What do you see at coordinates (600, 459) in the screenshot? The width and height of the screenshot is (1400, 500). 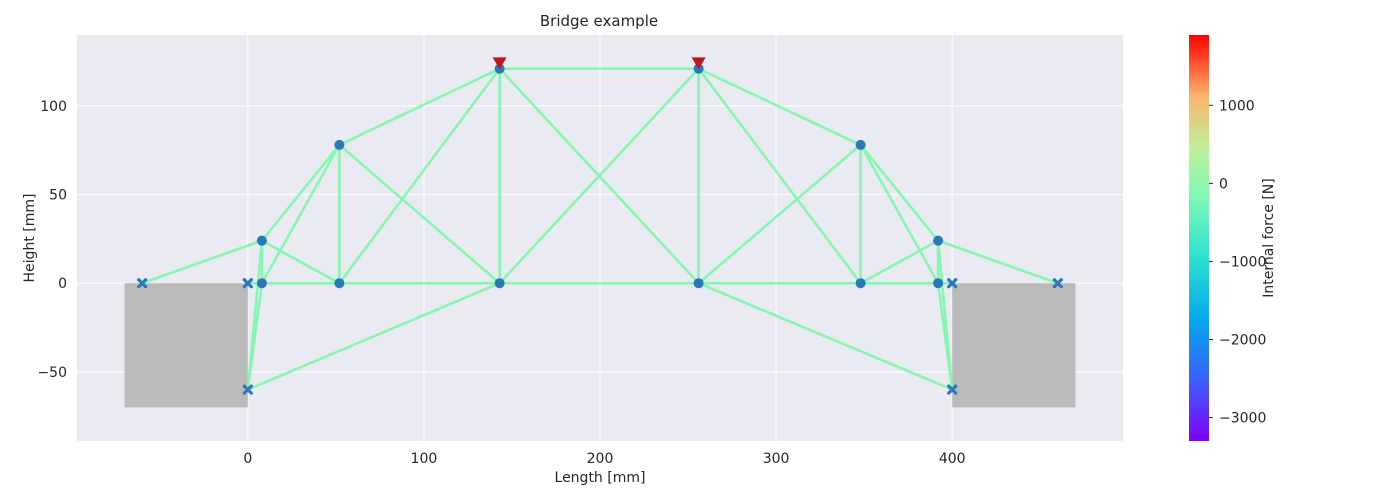 I see `x-tick-label: 200` at bounding box center [600, 459].